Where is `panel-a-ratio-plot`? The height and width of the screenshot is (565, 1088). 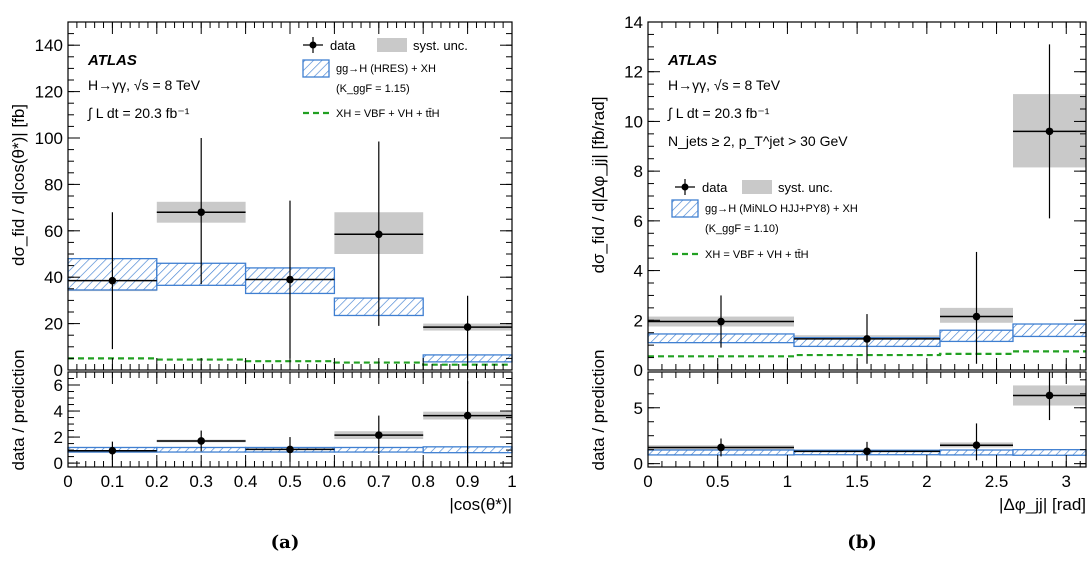 panel-a-ratio-plot is located at coordinates (290, 422).